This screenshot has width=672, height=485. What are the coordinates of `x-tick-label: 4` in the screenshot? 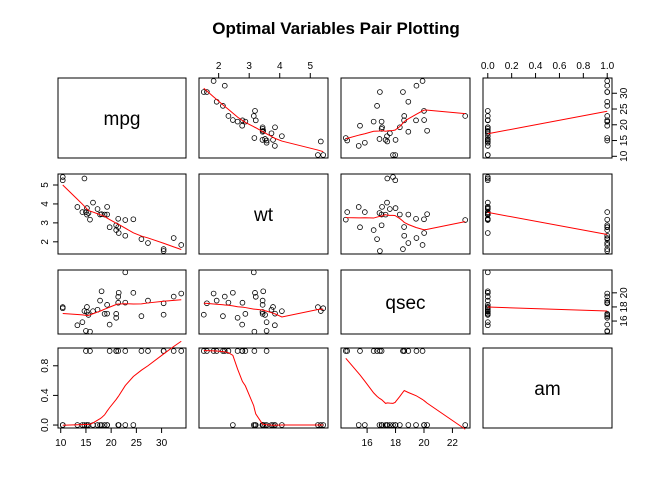 It's located at (280, 66).